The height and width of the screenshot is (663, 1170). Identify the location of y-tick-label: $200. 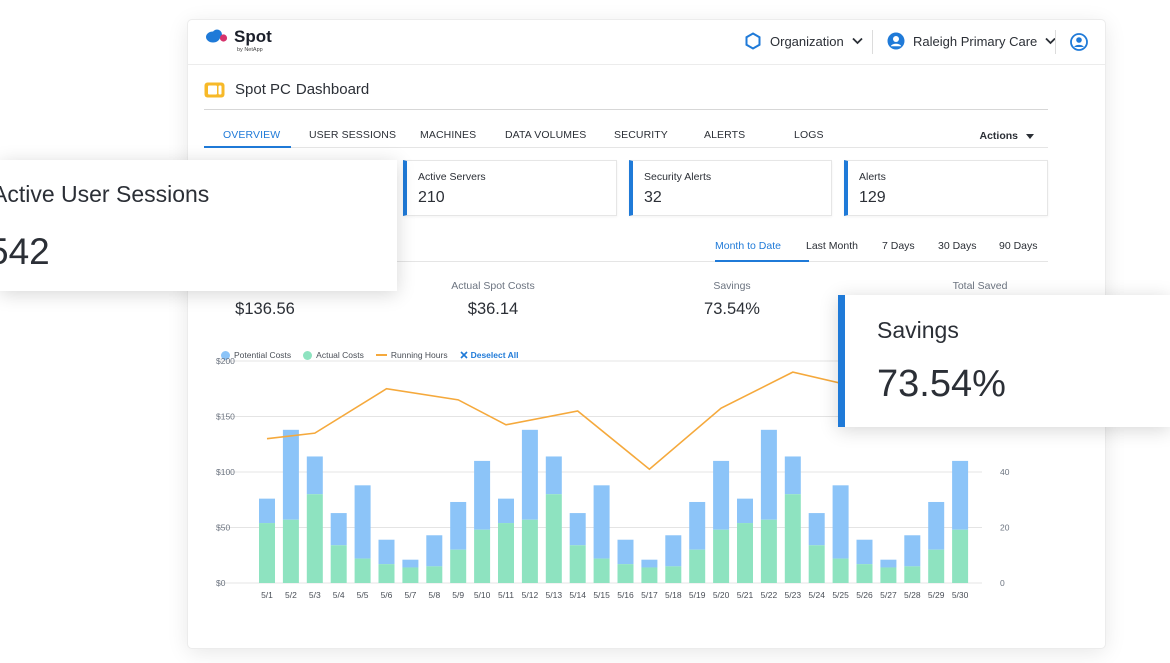
(225, 361).